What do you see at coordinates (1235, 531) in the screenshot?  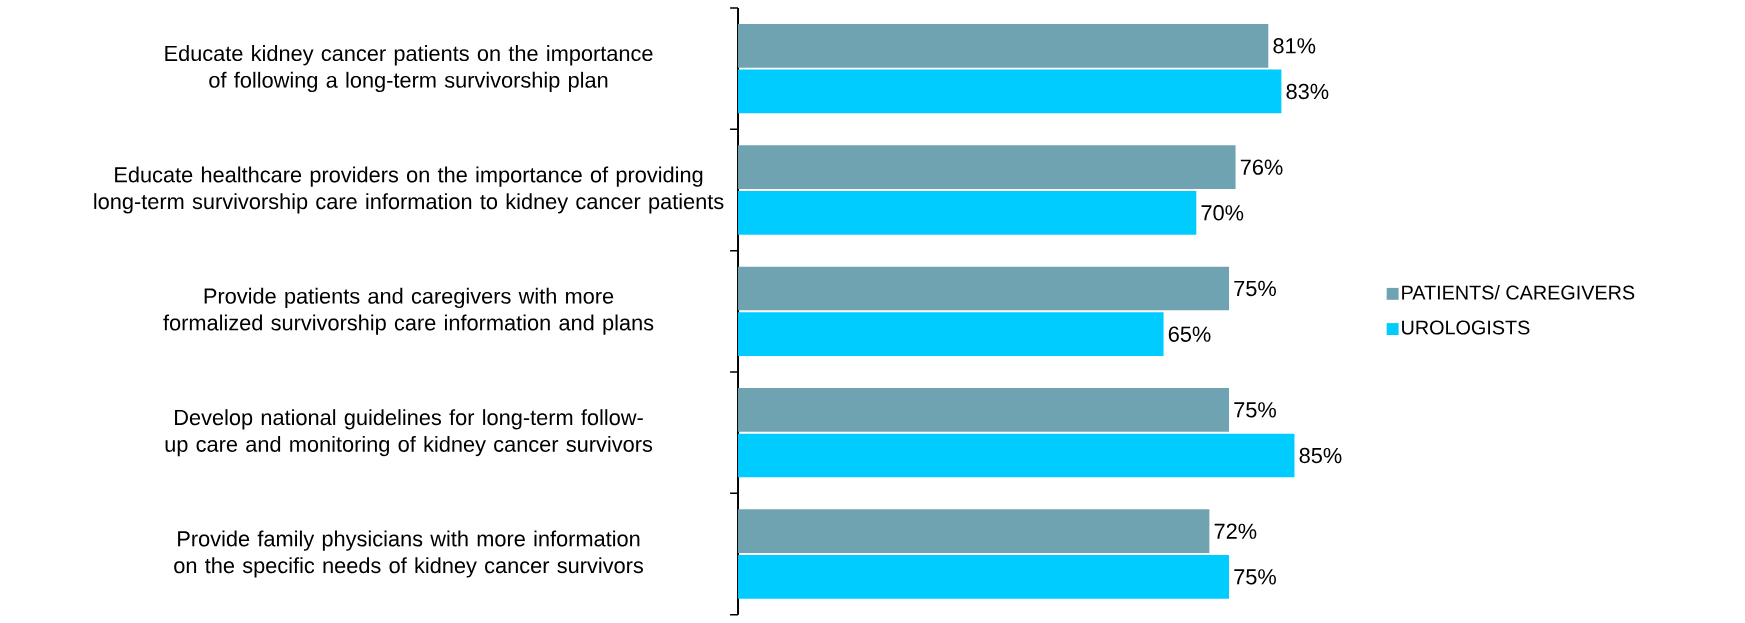 I see `data-label: 72%` at bounding box center [1235, 531].